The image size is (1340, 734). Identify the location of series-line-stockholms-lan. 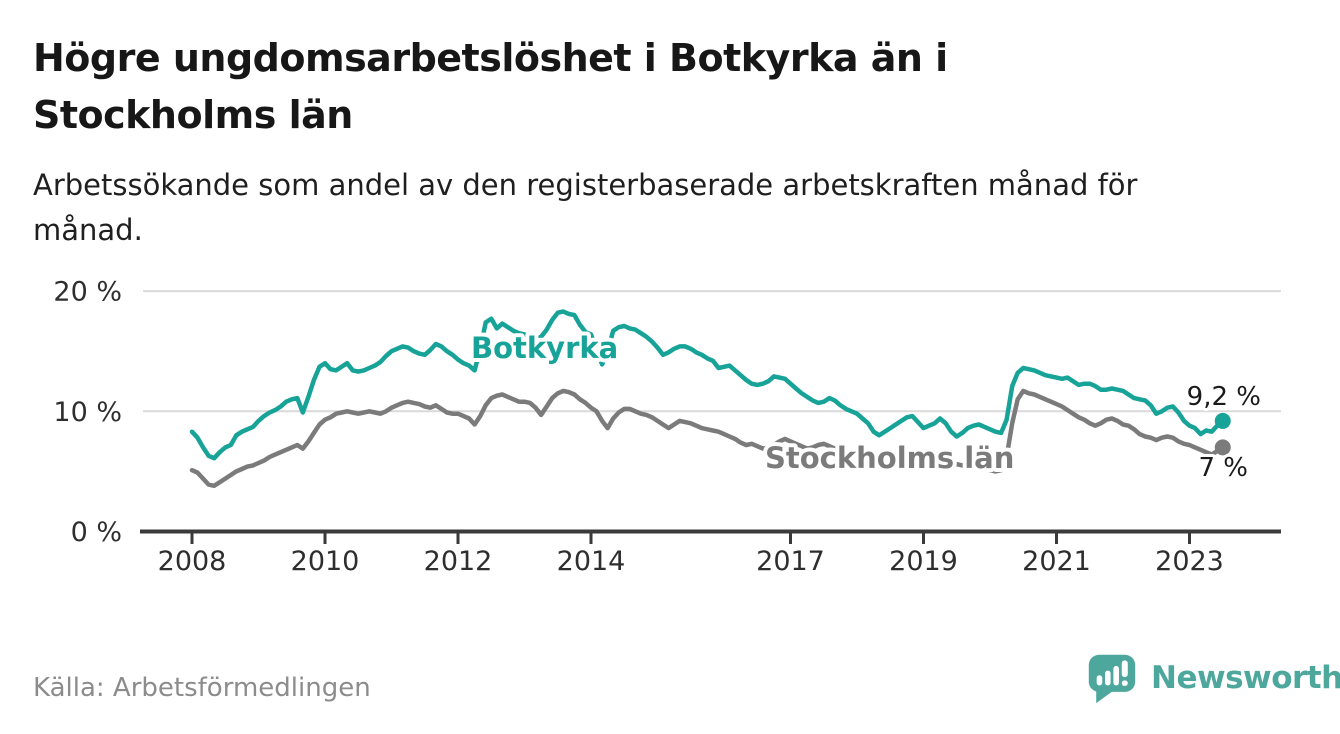
(707, 438).